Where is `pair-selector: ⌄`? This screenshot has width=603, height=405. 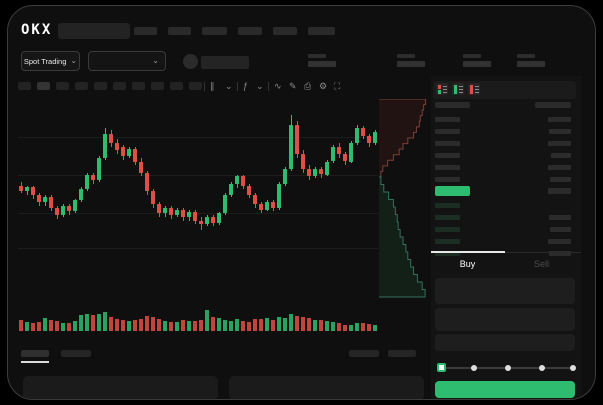
pair-selector: ⌄ is located at coordinates (127, 61).